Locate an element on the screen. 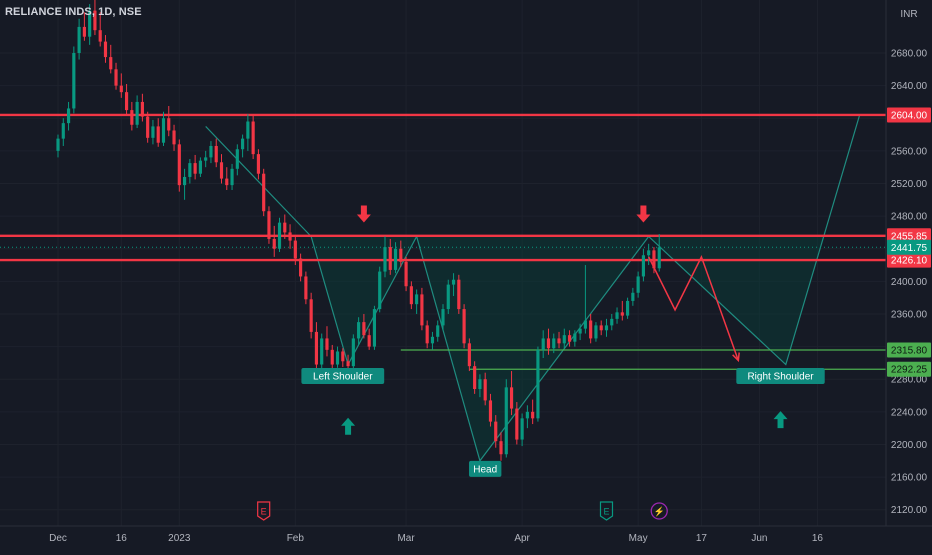 Image resolution: width=932 pixels, height=555 pixels. price-tag: 2426.10 is located at coordinates (909, 260).